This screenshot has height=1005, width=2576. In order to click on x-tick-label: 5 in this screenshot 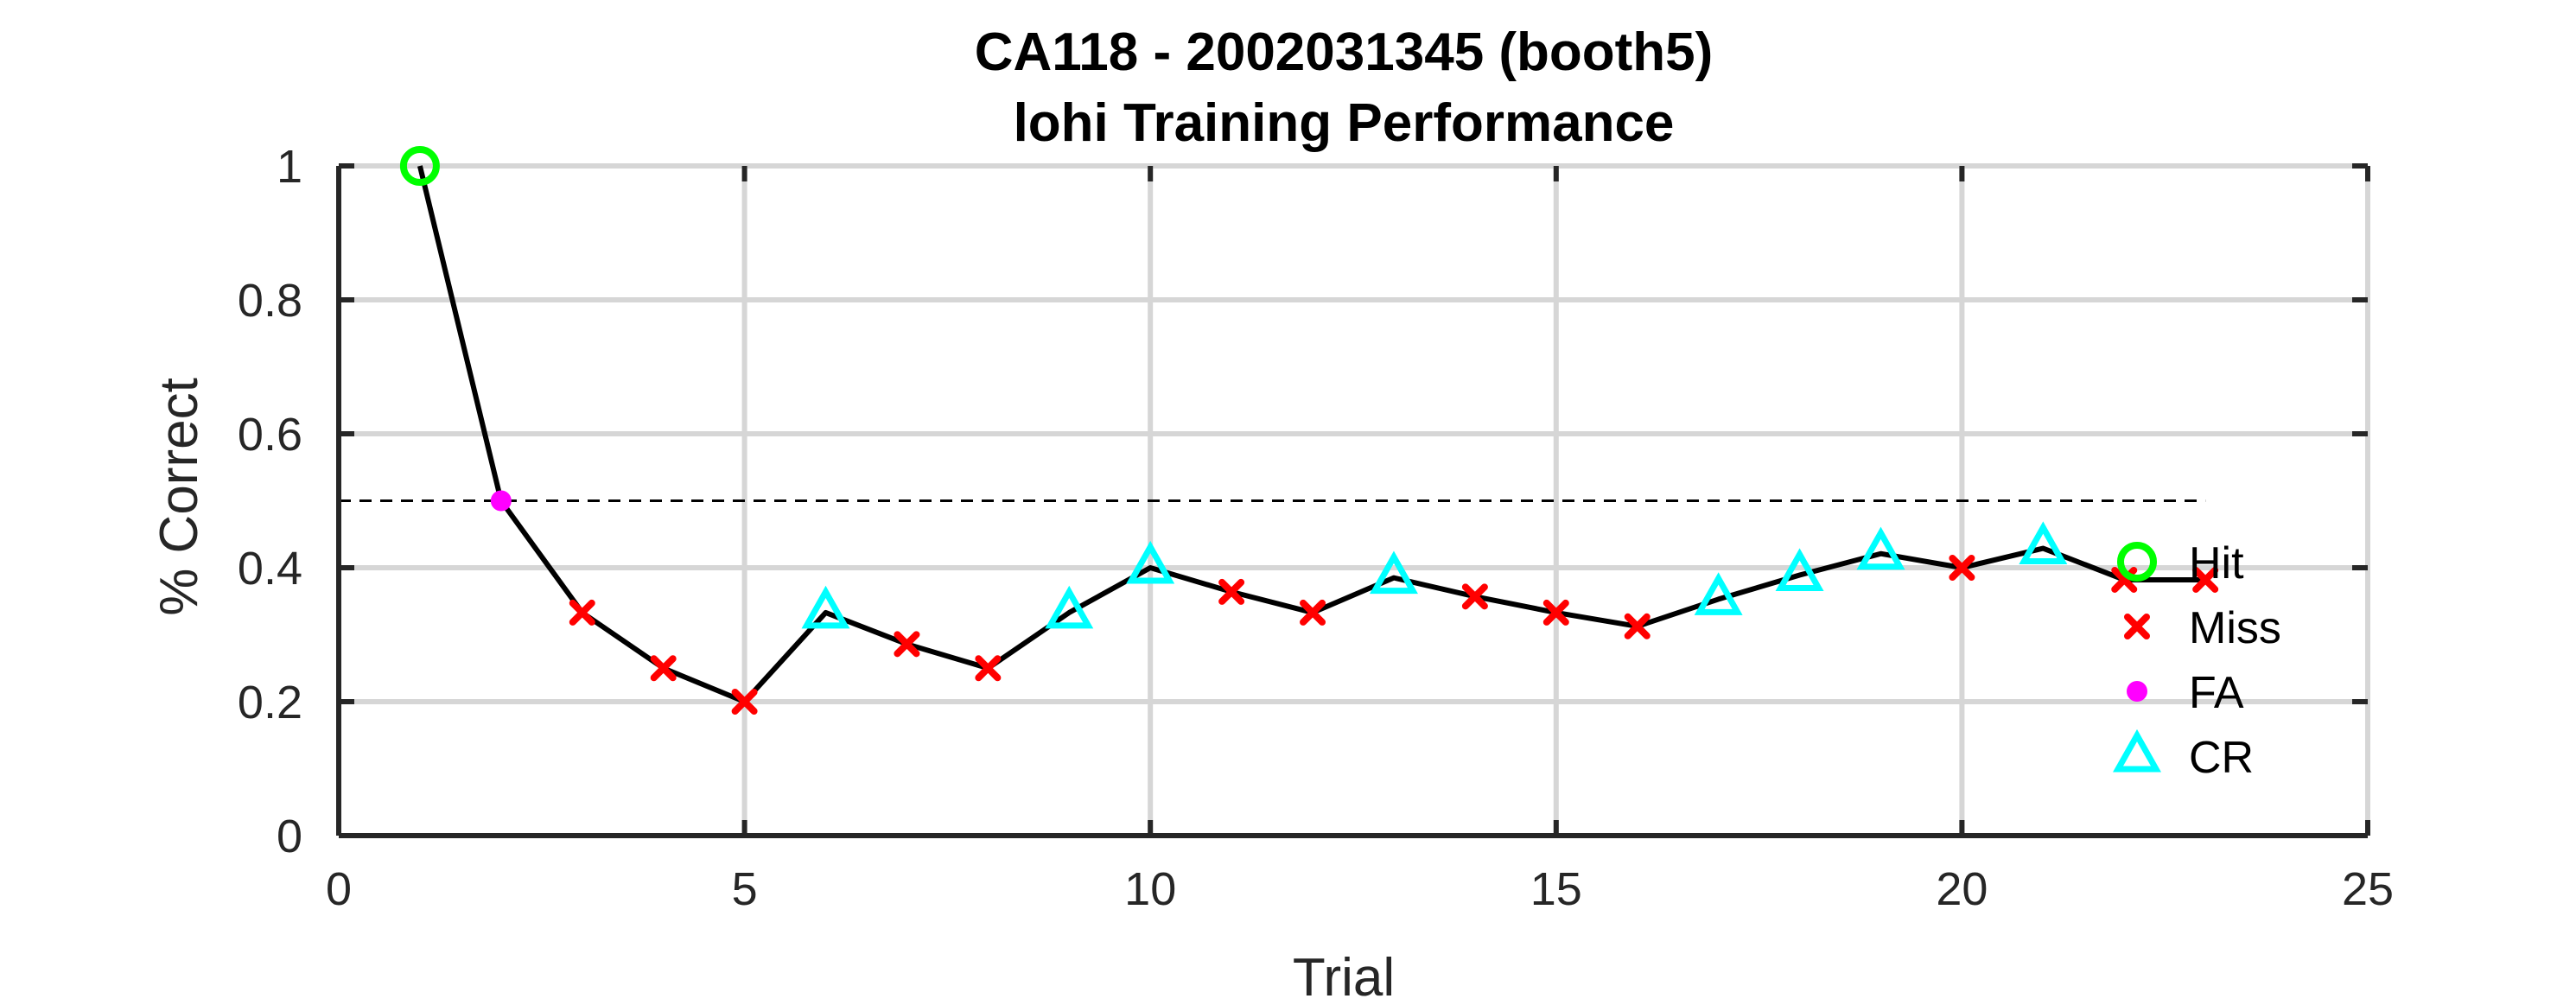, I will do `click(745, 889)`.